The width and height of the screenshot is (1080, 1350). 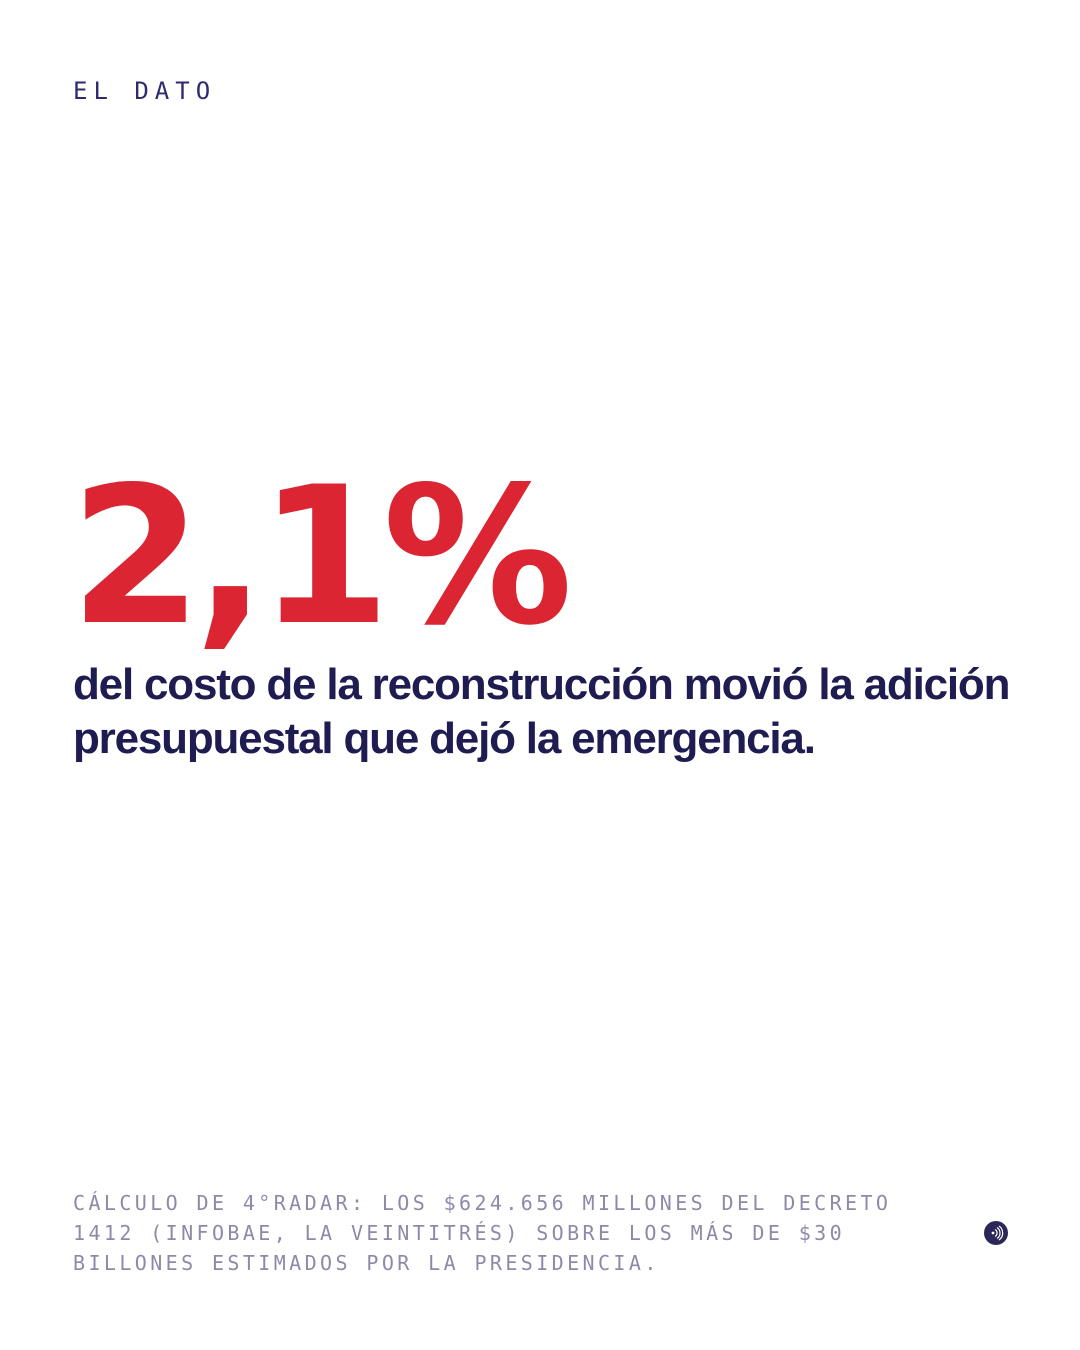 I want to click on radar-logo-icon, so click(x=996, y=1233).